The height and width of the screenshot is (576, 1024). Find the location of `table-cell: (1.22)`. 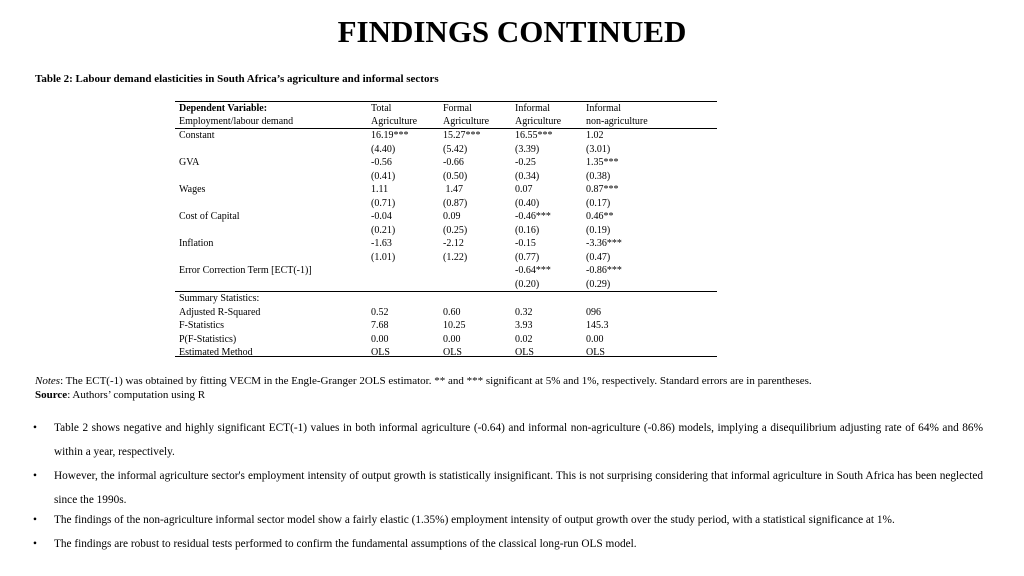

table-cell: (1.22) is located at coordinates (455, 257).